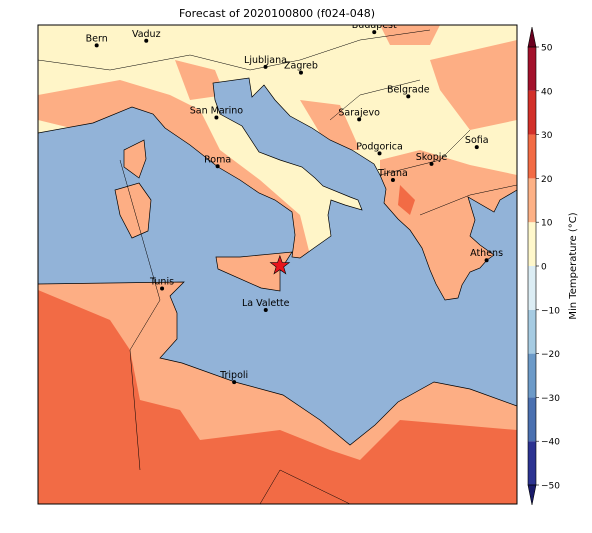 This screenshot has height=533, width=592. I want to click on colorbar-tick-label: 50, so click(547, 49).